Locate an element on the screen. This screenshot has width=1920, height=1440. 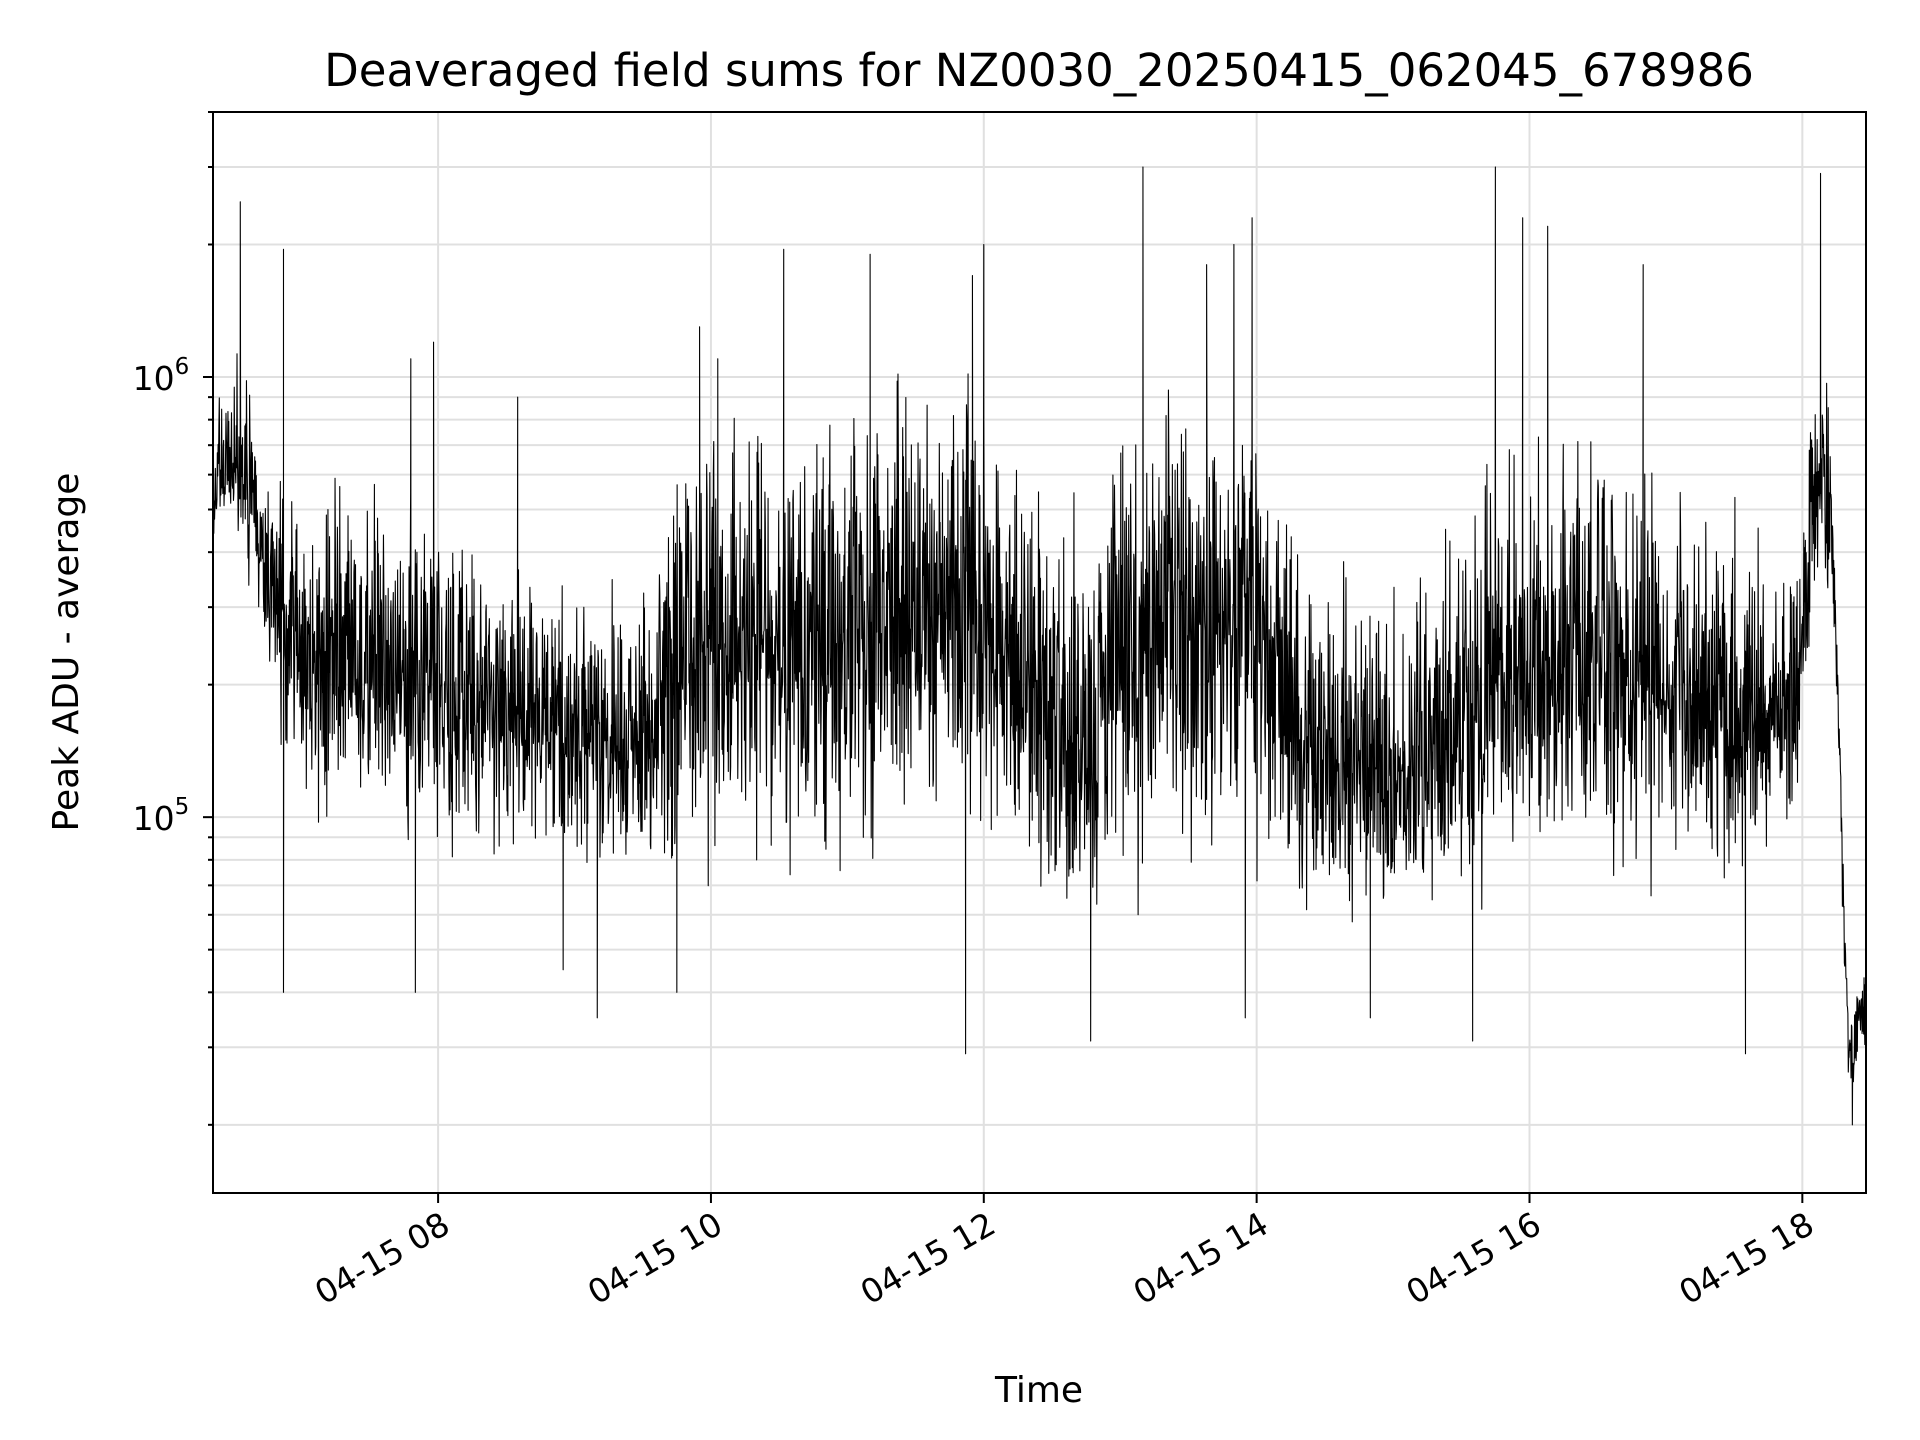
y-tick-label: 10⁶ is located at coordinates (161, 376).